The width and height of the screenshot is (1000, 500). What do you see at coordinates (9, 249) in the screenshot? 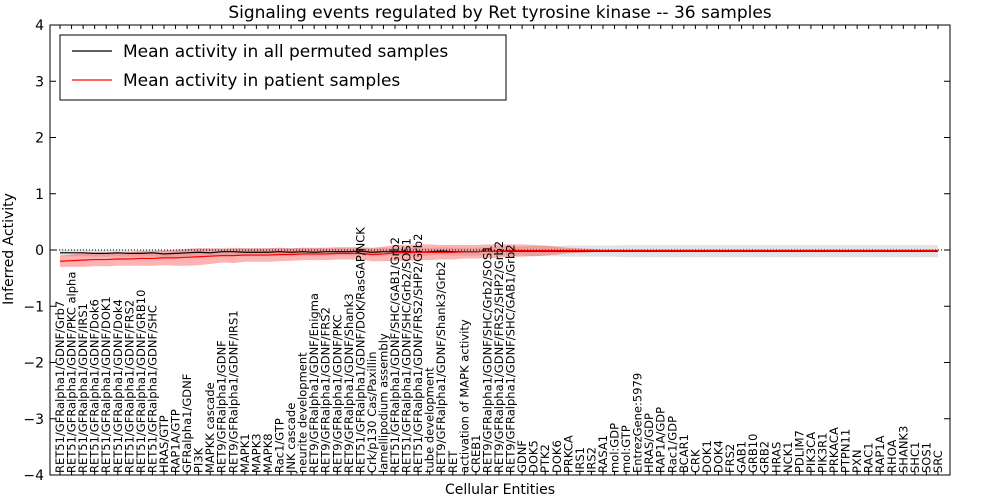
I see `y-axis-label: Inferred Activity` at bounding box center [9, 249].